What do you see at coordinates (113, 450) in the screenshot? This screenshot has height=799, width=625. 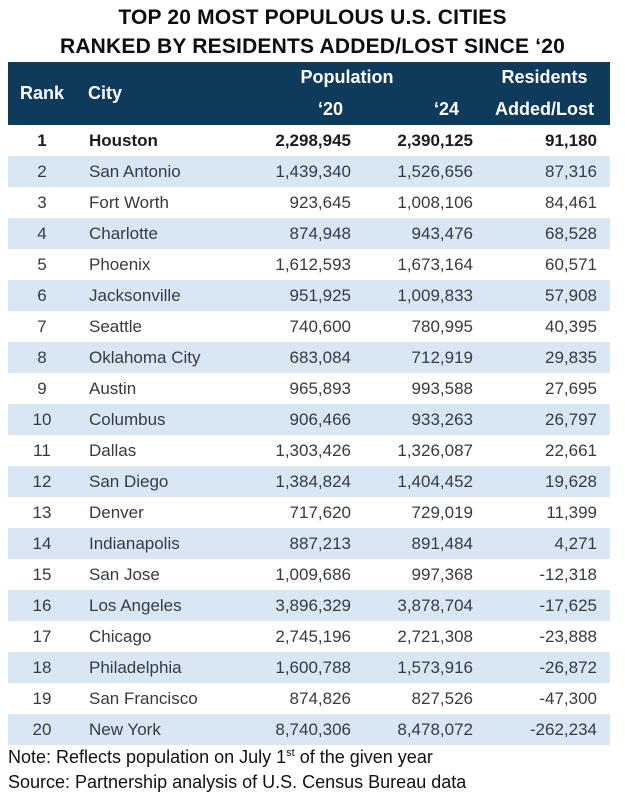 I see `cell-city: Dallas` at bounding box center [113, 450].